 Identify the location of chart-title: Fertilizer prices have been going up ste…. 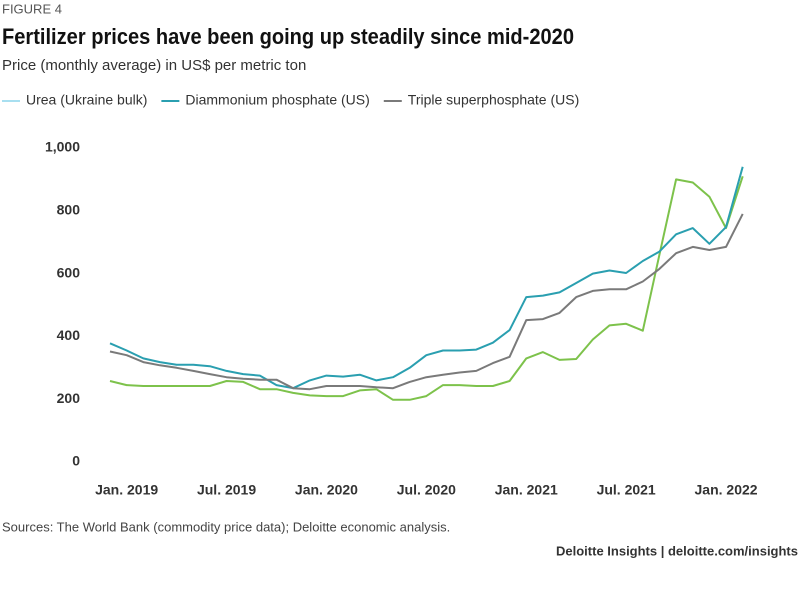
(288, 36).